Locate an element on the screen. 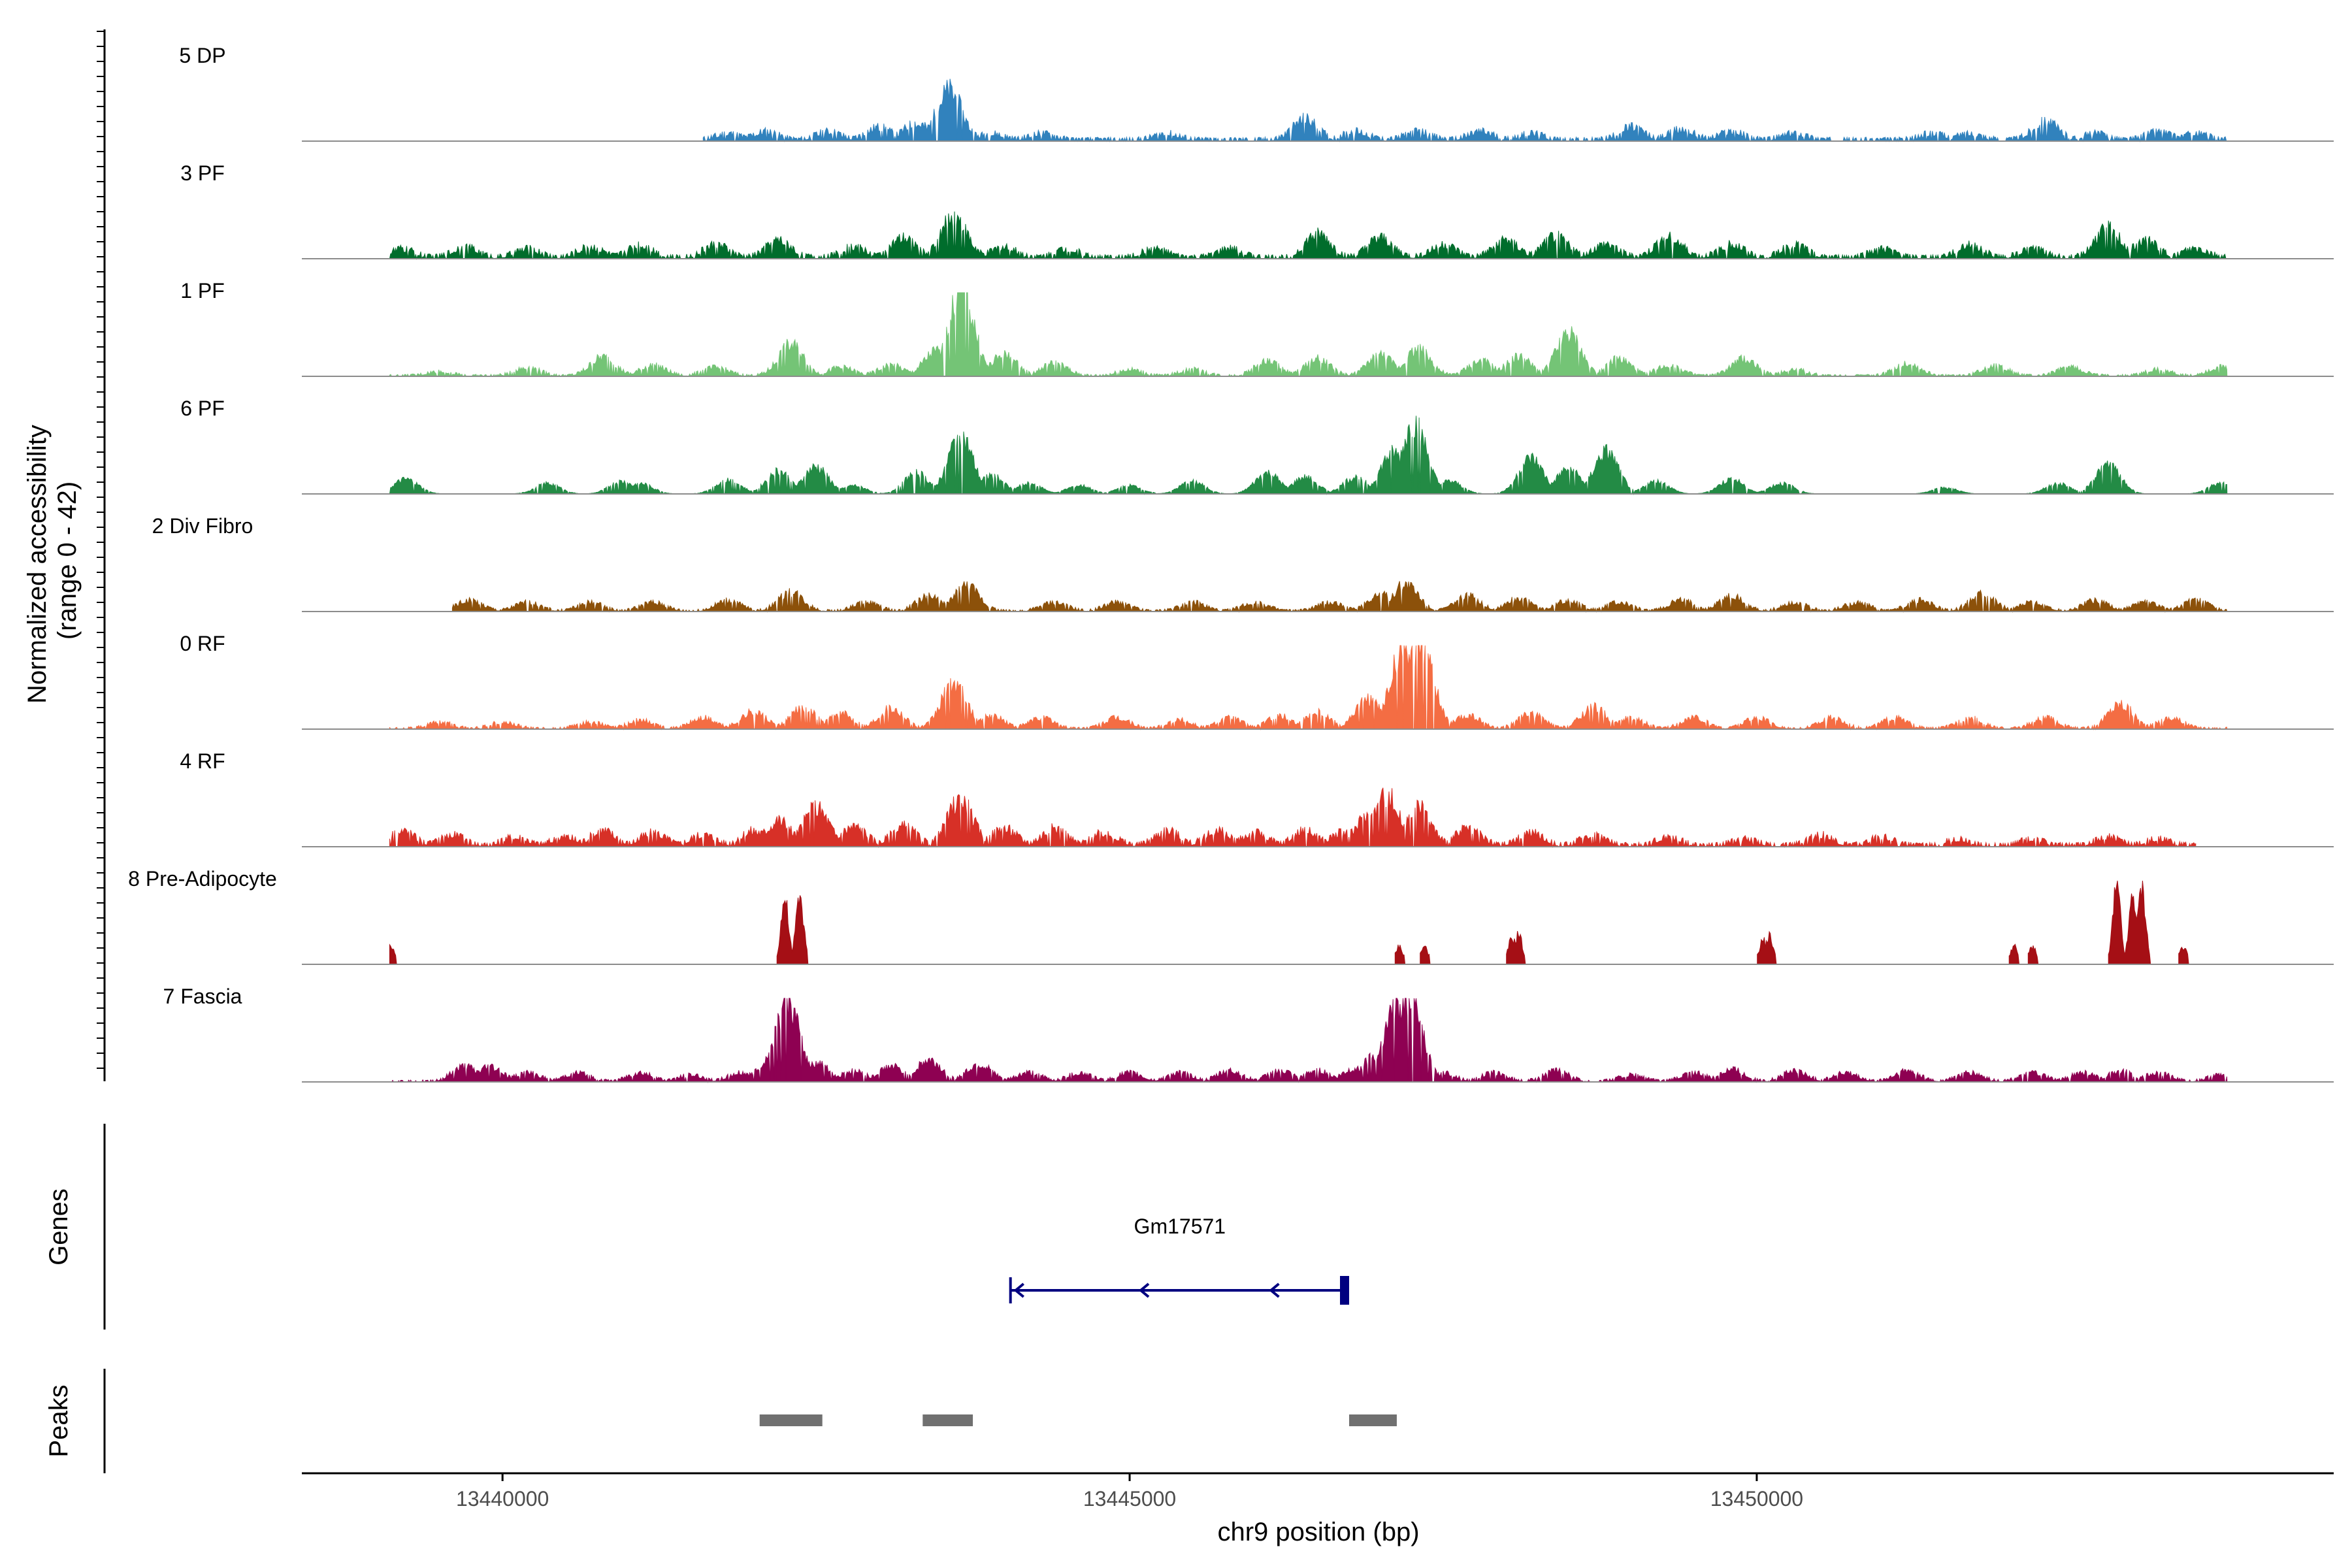 The image size is (2352, 1568). gene-exon is located at coordinates (1344, 1290).